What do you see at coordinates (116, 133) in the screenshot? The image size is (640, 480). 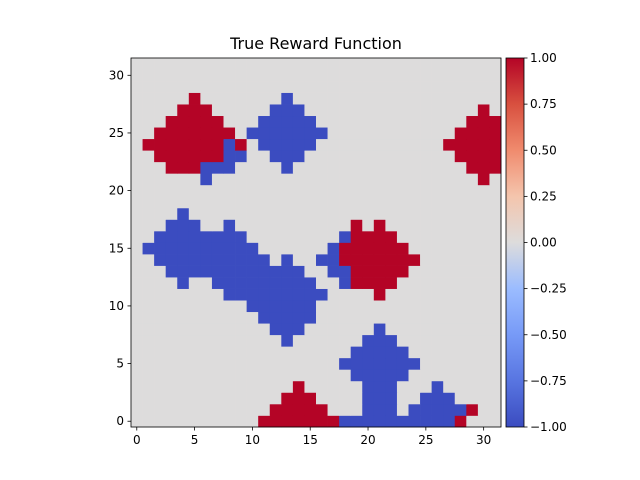 I see `y-tick-label: 25` at bounding box center [116, 133].